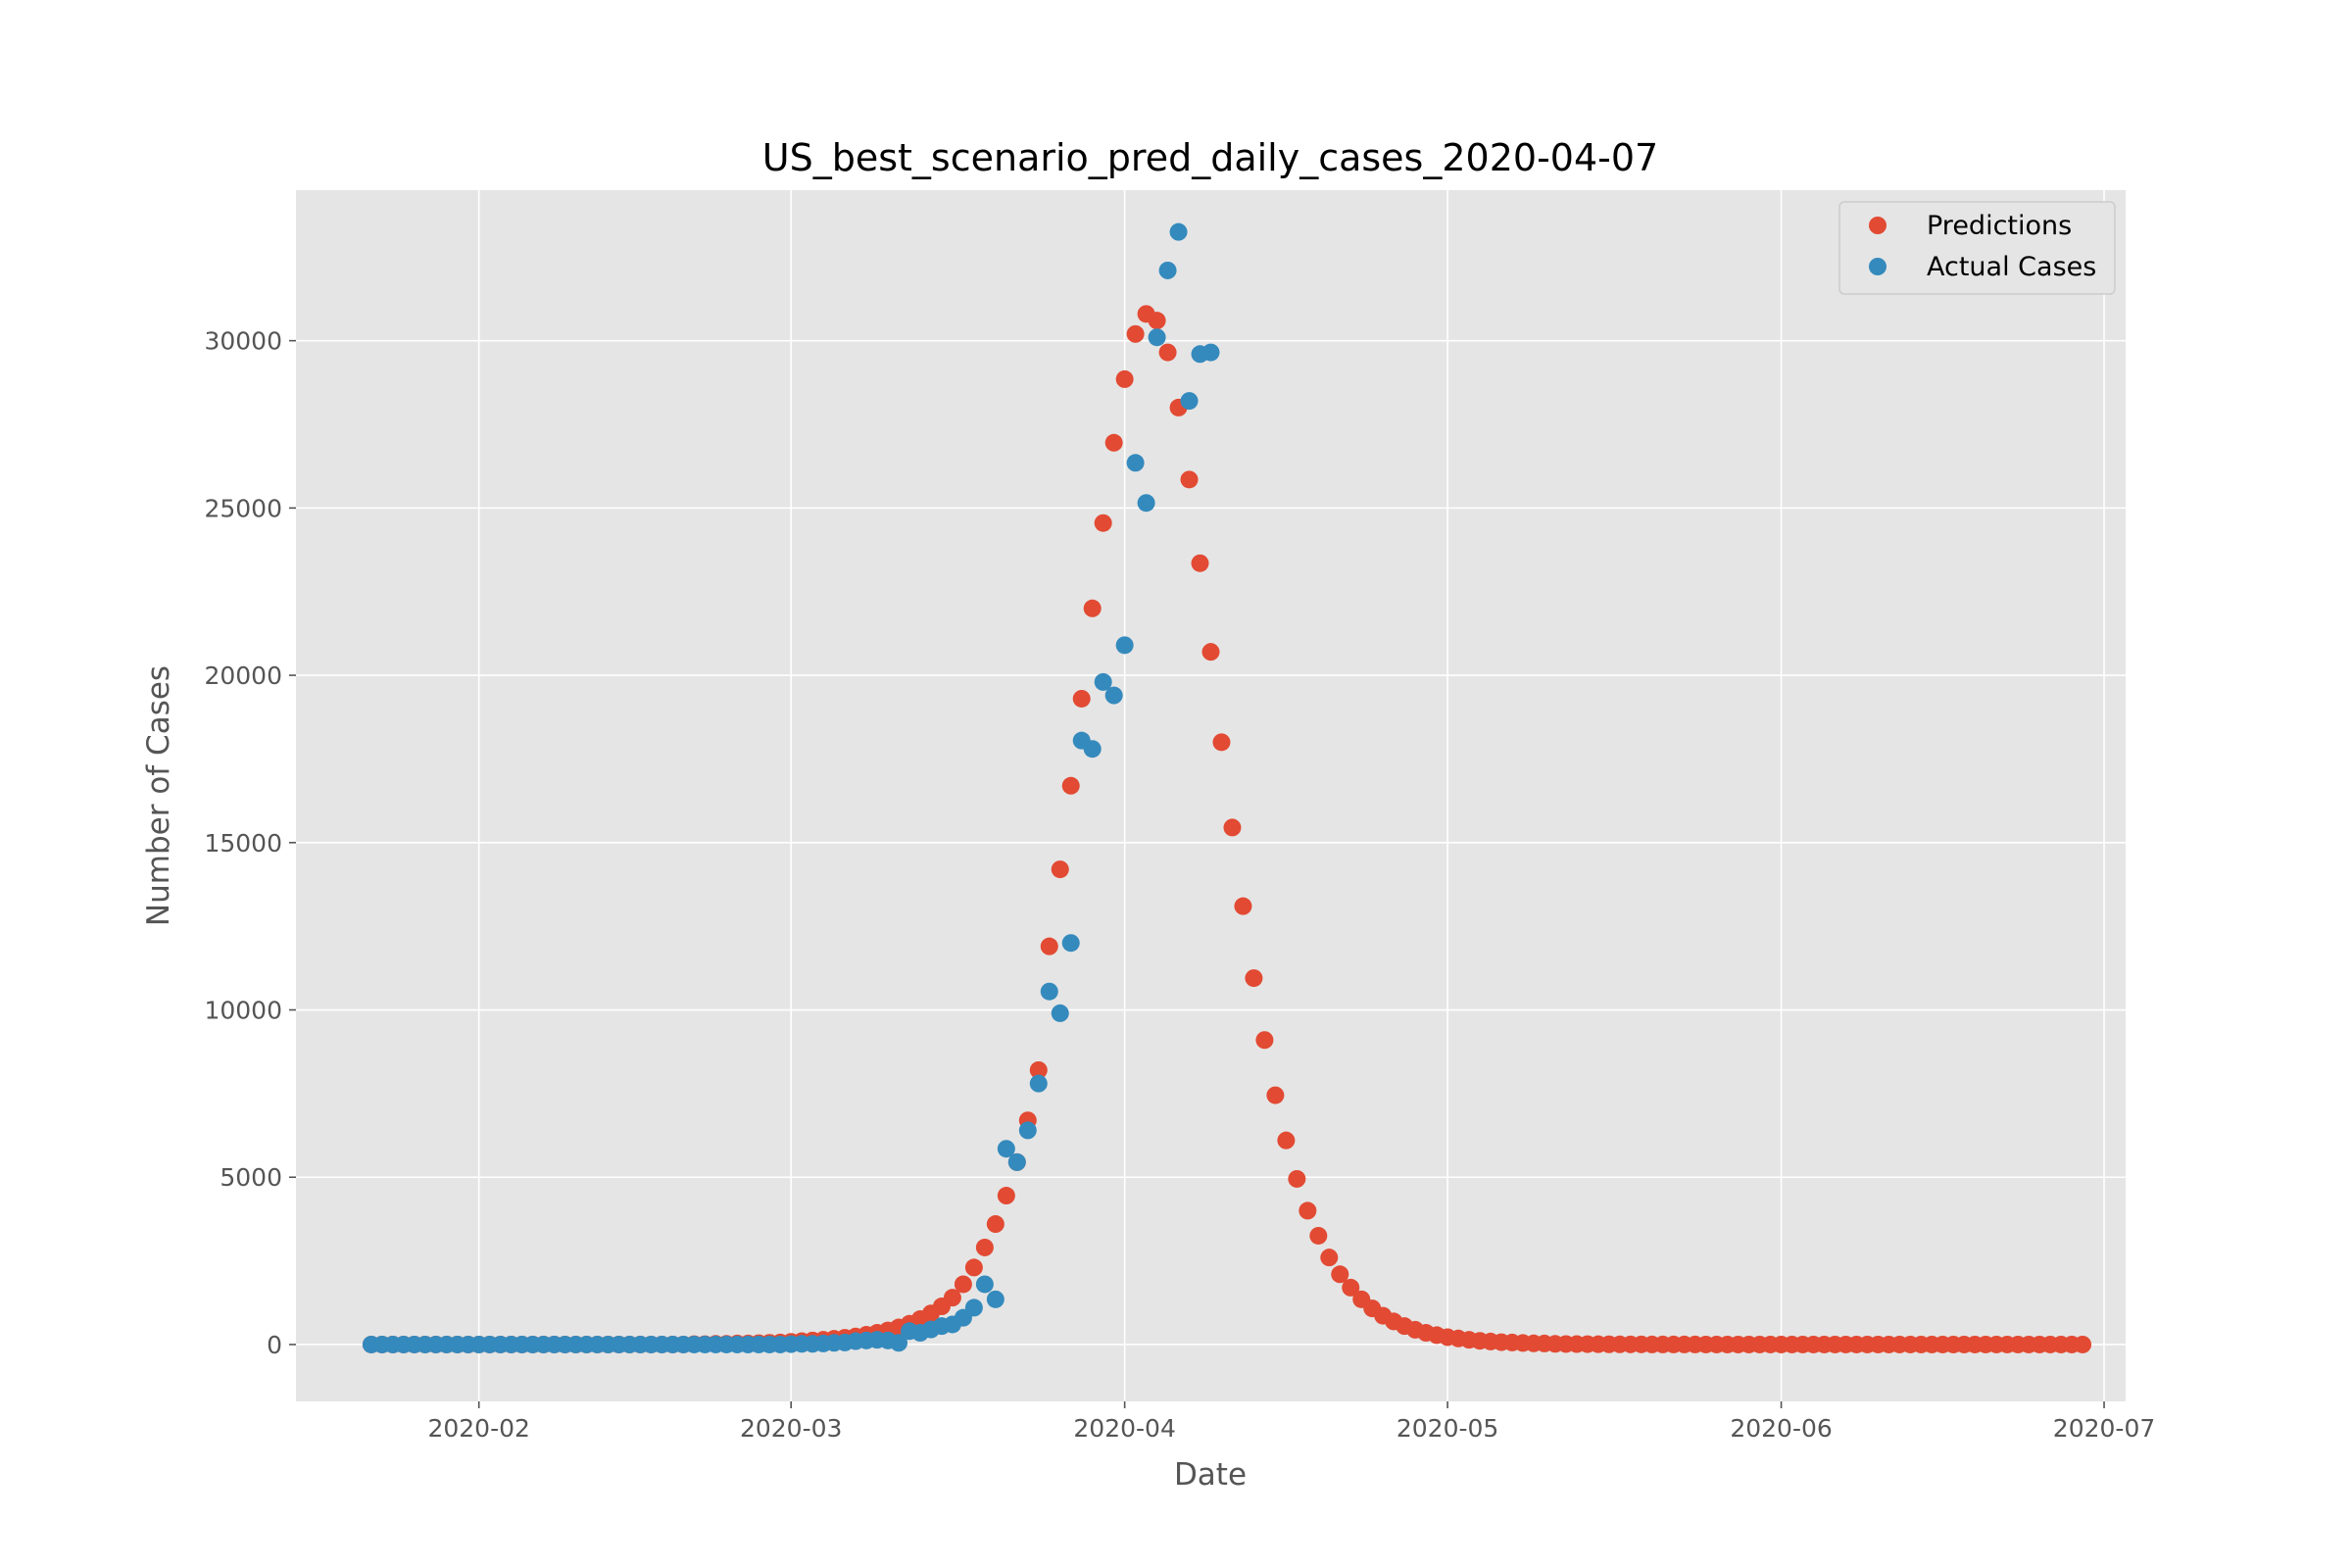 The height and width of the screenshot is (1568, 2352). I want to click on x-tick-label: 2020-03, so click(791, 1428).